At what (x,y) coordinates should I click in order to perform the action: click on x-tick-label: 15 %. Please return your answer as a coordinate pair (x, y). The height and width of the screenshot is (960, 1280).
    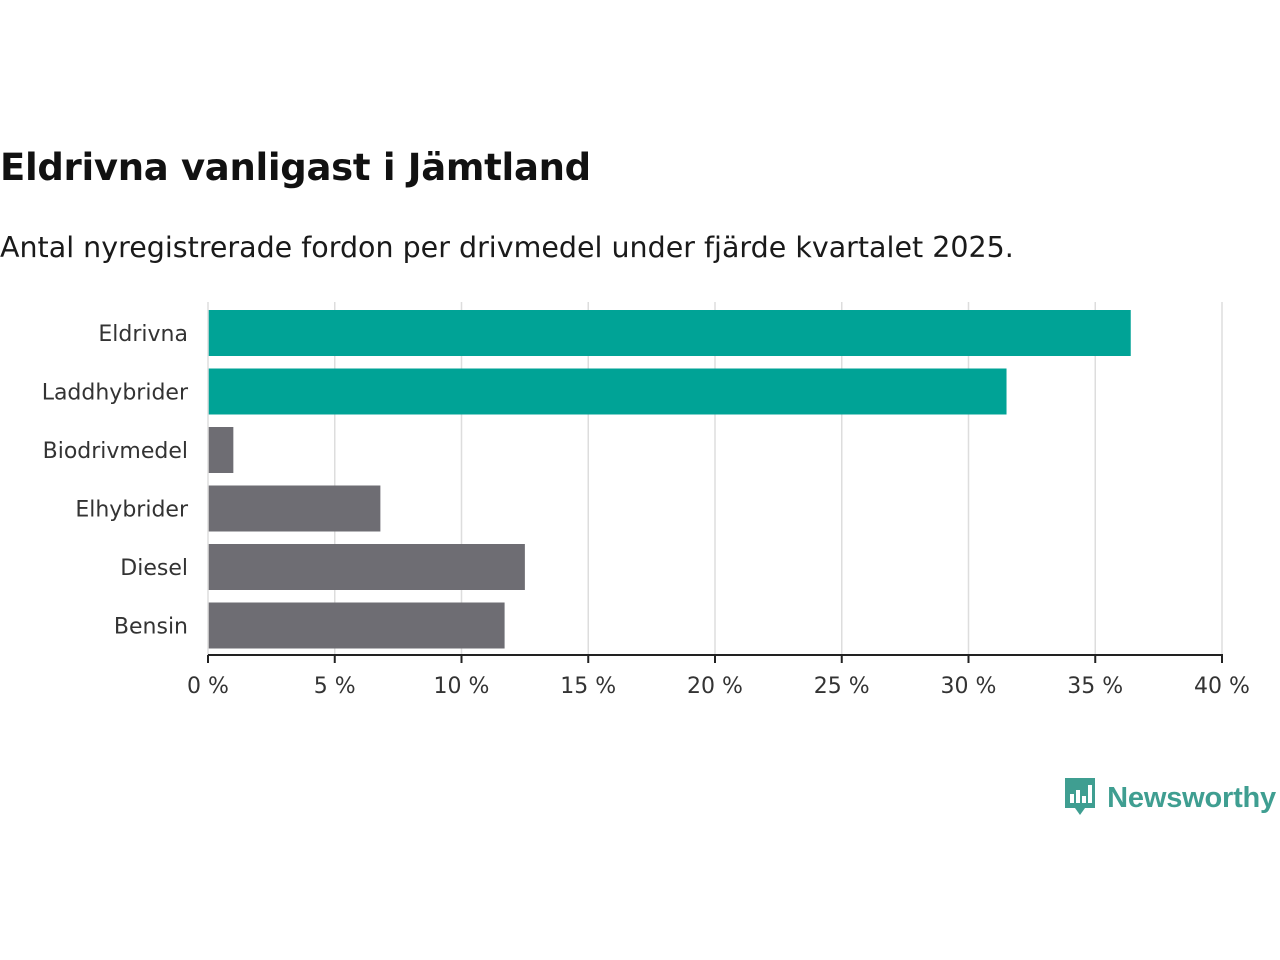
    Looking at the image, I should click on (588, 686).